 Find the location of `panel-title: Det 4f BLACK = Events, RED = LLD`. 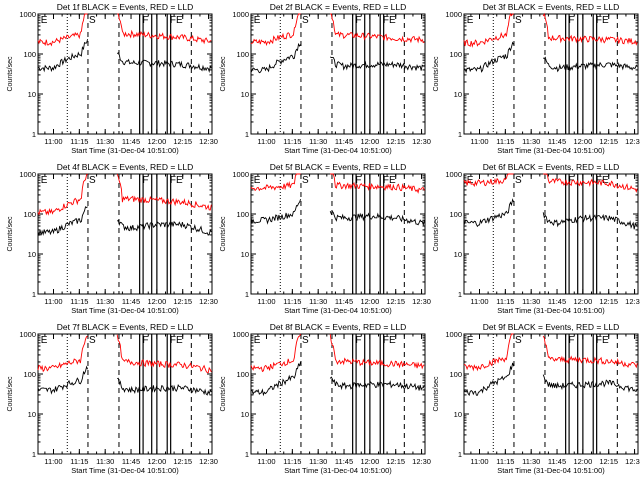

panel-title: Det 4f BLACK = Events, RED = LLD is located at coordinates (125, 167).